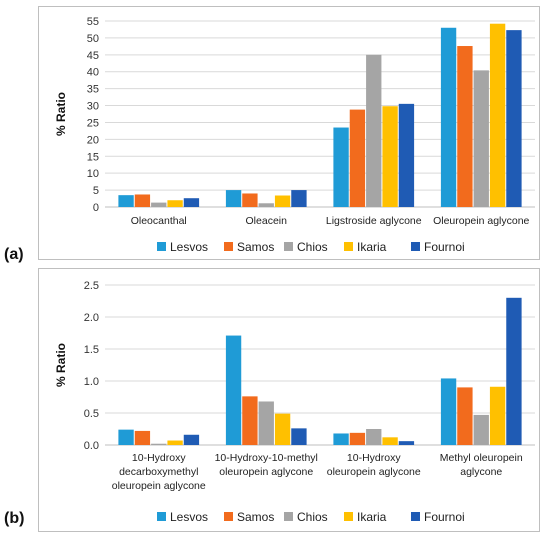 The height and width of the screenshot is (540, 550). Describe the element at coordinates (266, 458) in the screenshot. I see `x-category-label: 10-Hydroxy-10-methyl` at that location.